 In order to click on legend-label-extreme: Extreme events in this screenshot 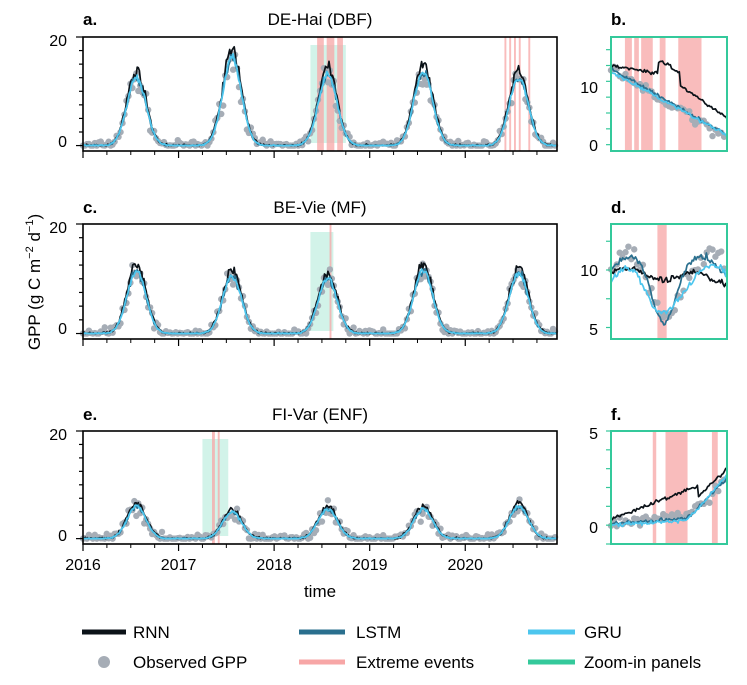, I will do `click(415, 662)`.